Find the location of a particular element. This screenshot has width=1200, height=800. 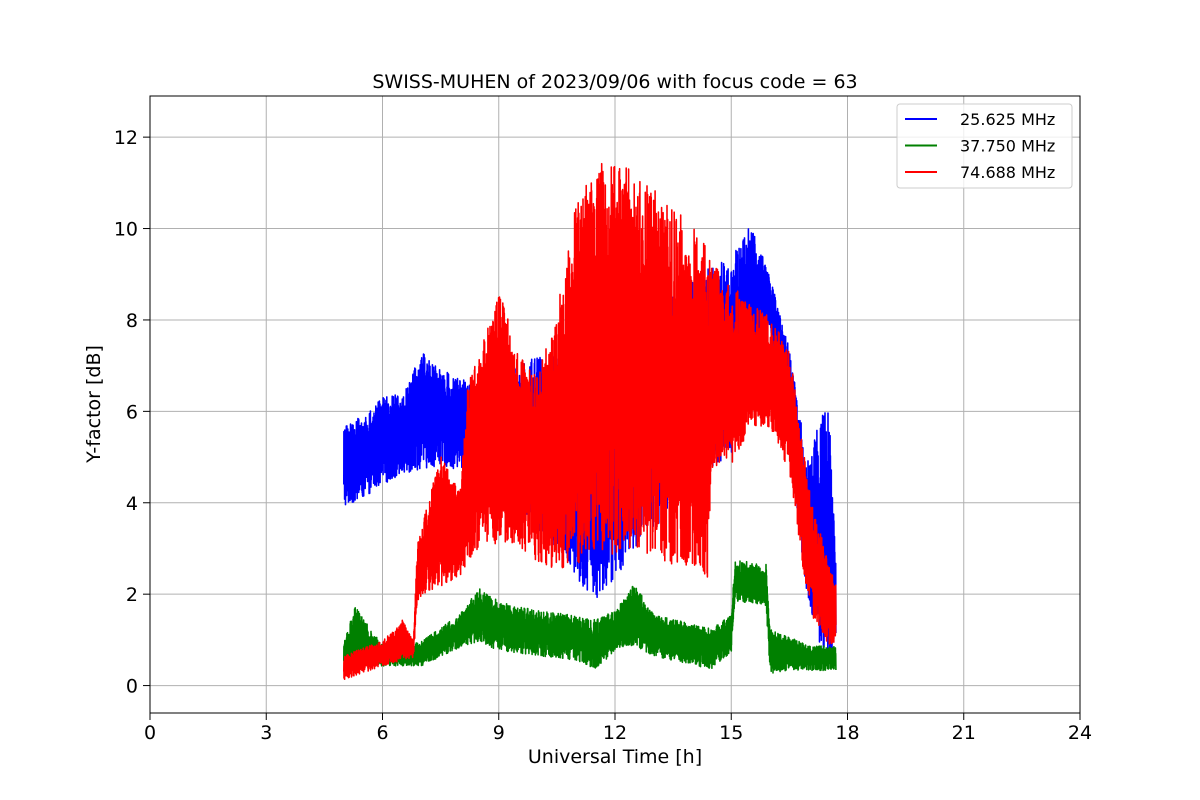

y-axis-ticks: 0 2 4 6 8 10 12 is located at coordinates (132, 412).